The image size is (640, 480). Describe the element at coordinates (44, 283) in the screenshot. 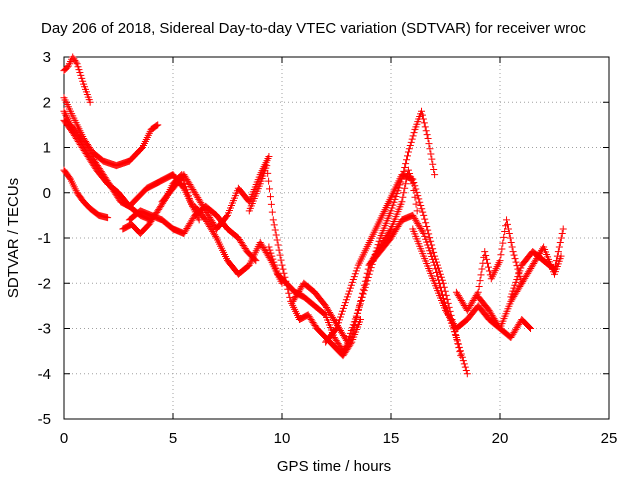

I see `y-tick-label: -2` at that location.